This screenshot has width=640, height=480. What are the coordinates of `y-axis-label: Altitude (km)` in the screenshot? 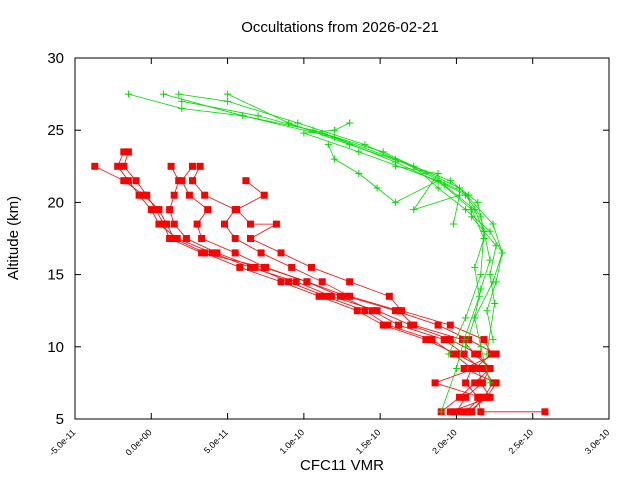 It's located at (13, 238).